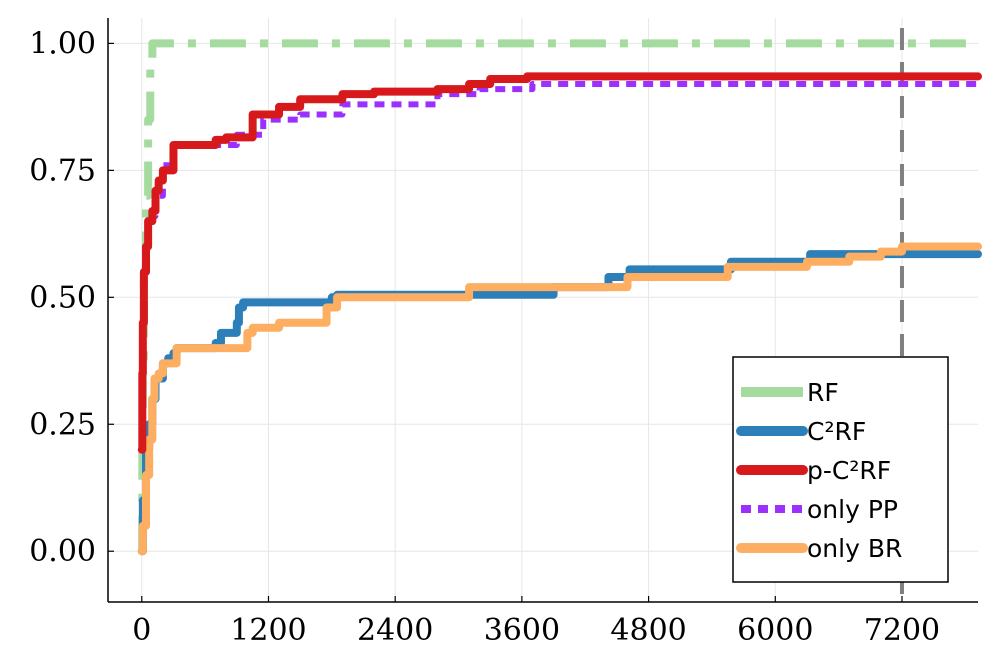 The image size is (997, 664). Describe the element at coordinates (836, 431) in the screenshot. I see `legend-label: C²RF` at that location.